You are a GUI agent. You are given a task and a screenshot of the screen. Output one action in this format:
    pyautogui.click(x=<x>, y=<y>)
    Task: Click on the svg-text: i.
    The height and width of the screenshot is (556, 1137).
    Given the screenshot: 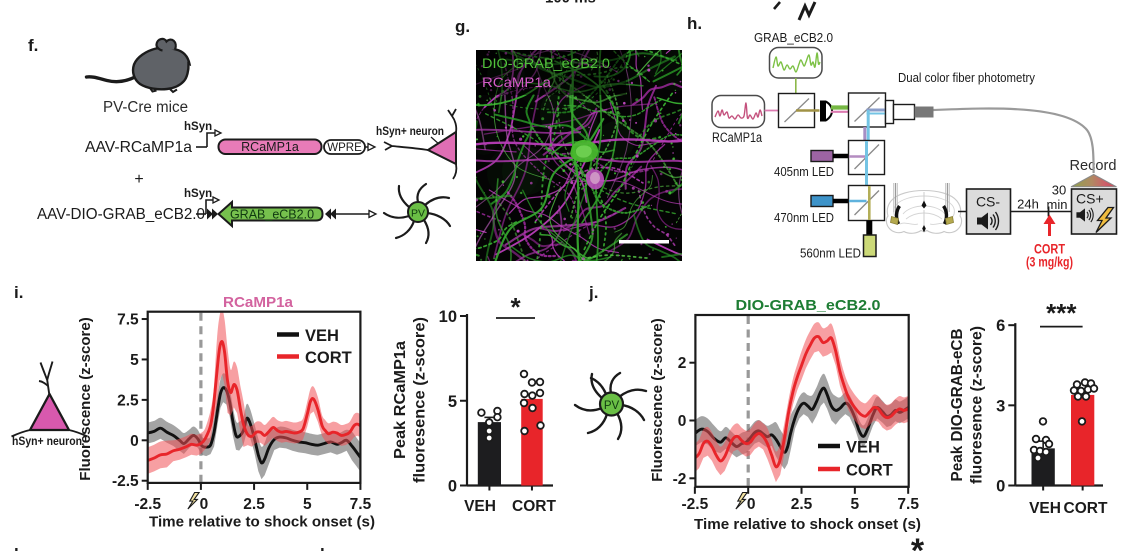 What is the action you would take?
    pyautogui.click(x=18, y=292)
    